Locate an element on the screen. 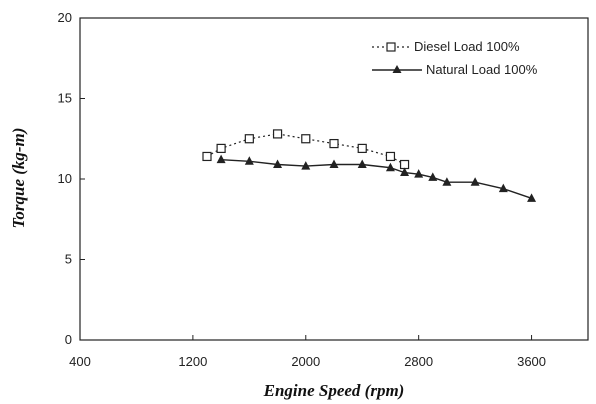  y-axis-ticks: 0 5 10 15 20 is located at coordinates (71, 178).